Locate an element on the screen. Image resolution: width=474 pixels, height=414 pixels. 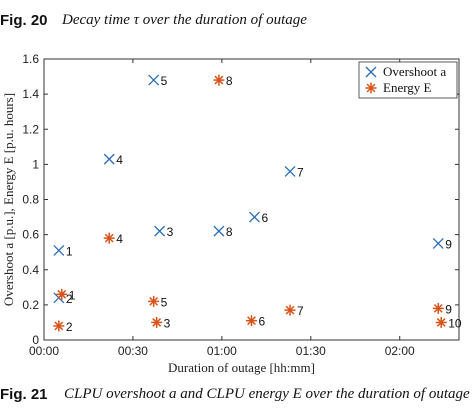
overshoot-point-label: 8 is located at coordinates (229, 232).